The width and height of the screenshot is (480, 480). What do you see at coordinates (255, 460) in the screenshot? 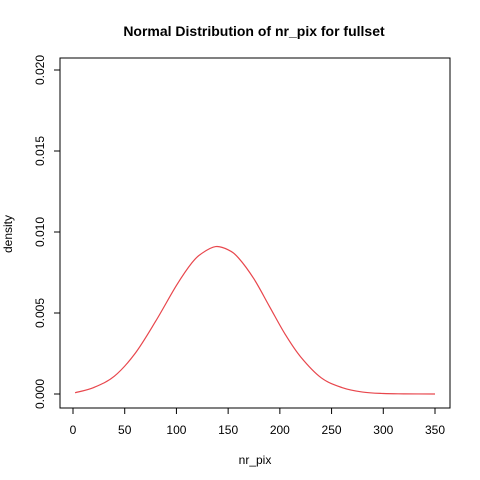
I see `x-axis-label: nr_pix` at bounding box center [255, 460].